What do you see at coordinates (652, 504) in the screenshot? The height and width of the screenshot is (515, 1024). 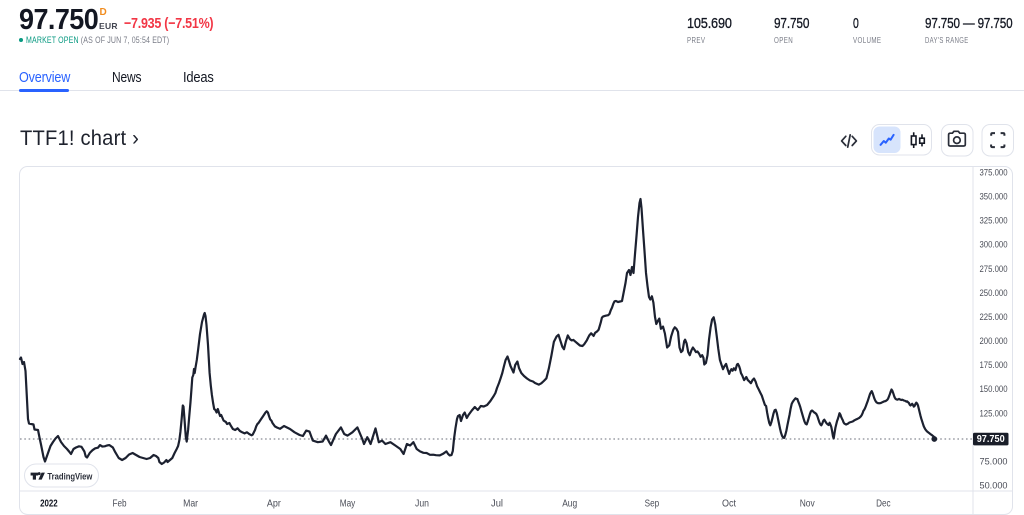 I see `svg-text: Sep` at bounding box center [652, 504].